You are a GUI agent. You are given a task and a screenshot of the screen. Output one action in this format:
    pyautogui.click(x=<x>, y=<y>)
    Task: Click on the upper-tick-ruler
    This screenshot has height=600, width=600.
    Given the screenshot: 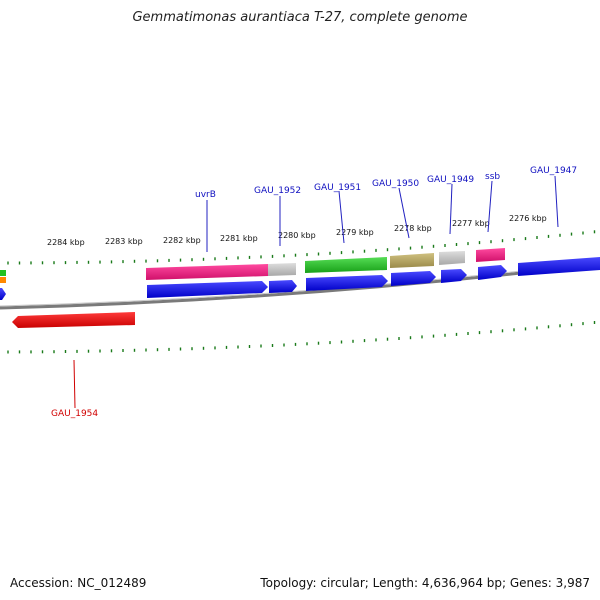 What is the action you would take?
    pyautogui.click(x=301, y=247)
    